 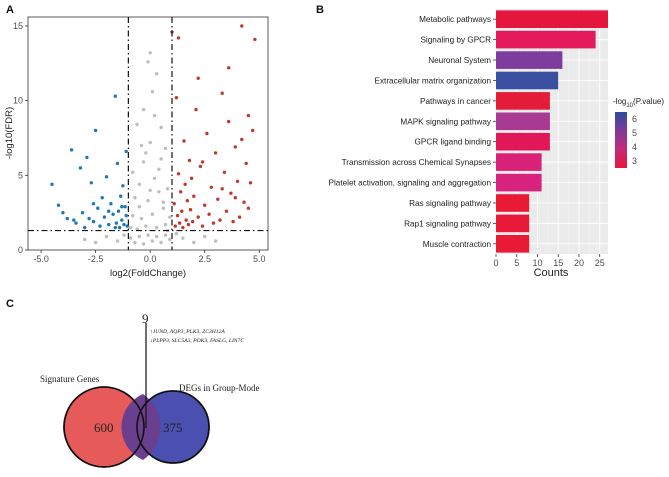 I want to click on venn-outline-left, so click(x=104, y=427).